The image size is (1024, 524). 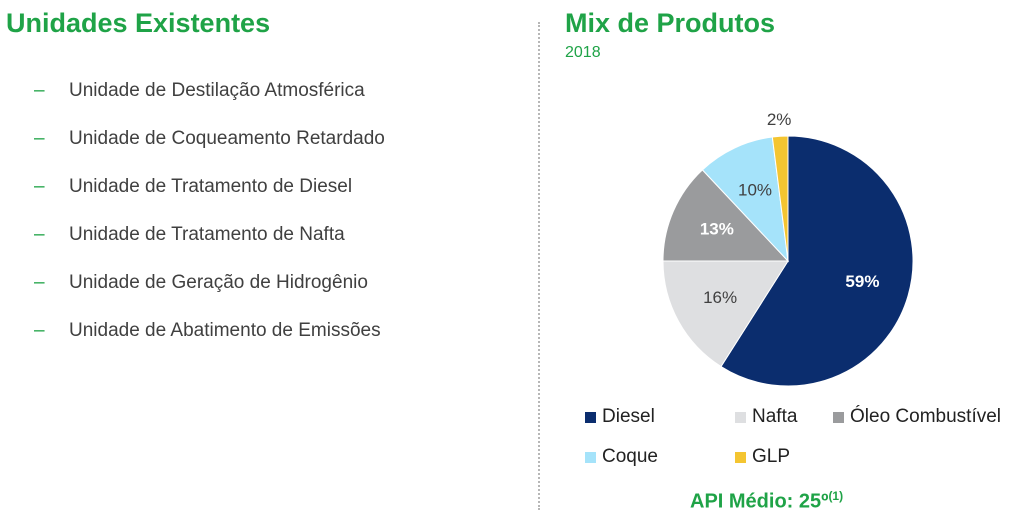 I want to click on legend-swatch-diesel, so click(x=590, y=417).